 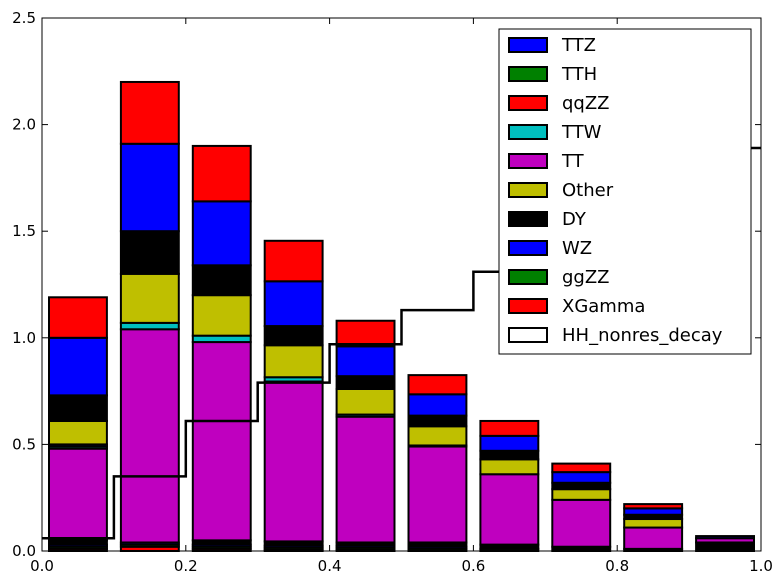 What do you see at coordinates (581, 494) in the screenshot?
I see `bar-segment-other-bin7` at bounding box center [581, 494].